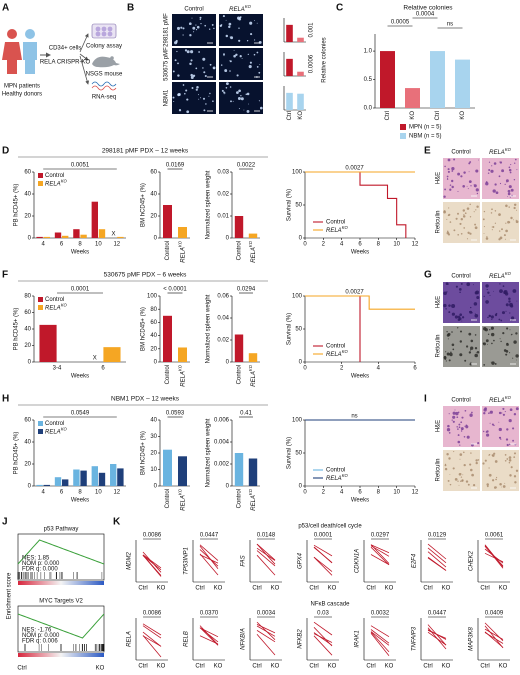  Describe the element at coordinates (27, 465) in the screenshot. I see `y-tick-label: 20` at that location.